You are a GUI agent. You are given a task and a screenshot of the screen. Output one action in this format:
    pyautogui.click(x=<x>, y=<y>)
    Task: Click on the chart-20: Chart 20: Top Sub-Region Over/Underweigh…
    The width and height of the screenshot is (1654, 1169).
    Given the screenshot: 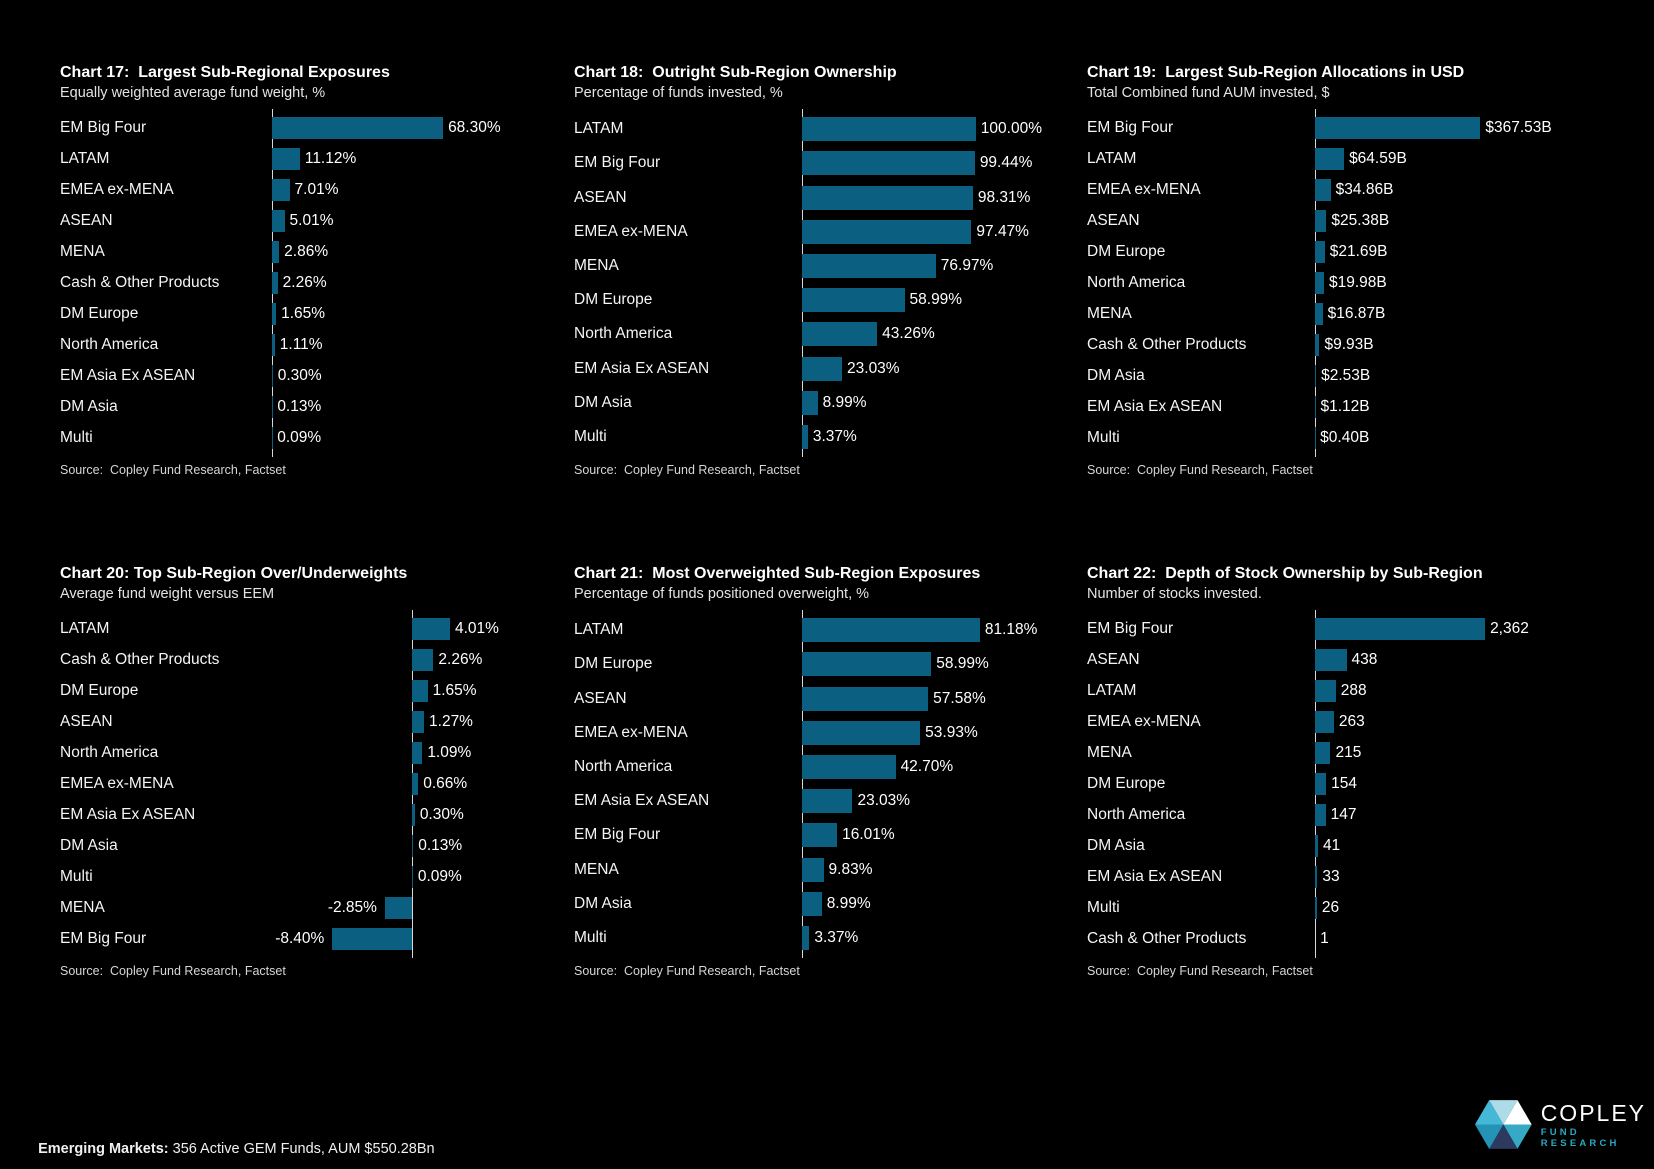 What is the action you would take?
    pyautogui.click(x=300, y=770)
    